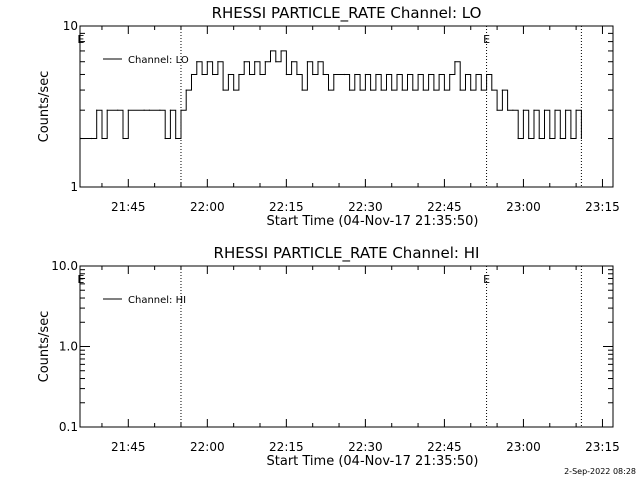 This screenshot has height=480, width=640. I want to click on chart-title: RHESSI PARTICLE_RATE Channel: HI, so click(347, 253).